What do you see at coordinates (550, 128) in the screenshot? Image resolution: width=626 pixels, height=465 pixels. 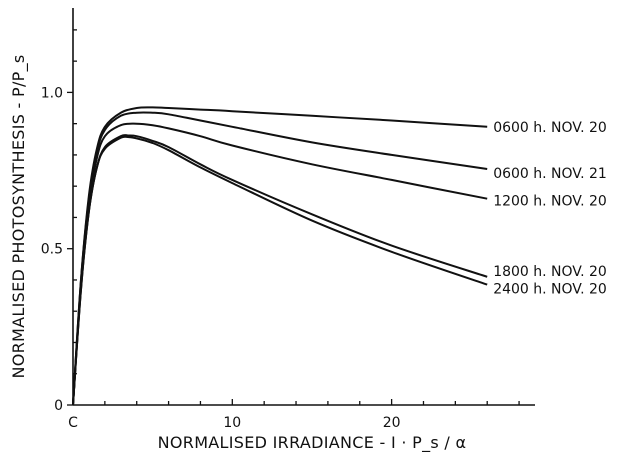 I see `series-label-1: 0600 h. NOV. 20` at bounding box center [550, 128].